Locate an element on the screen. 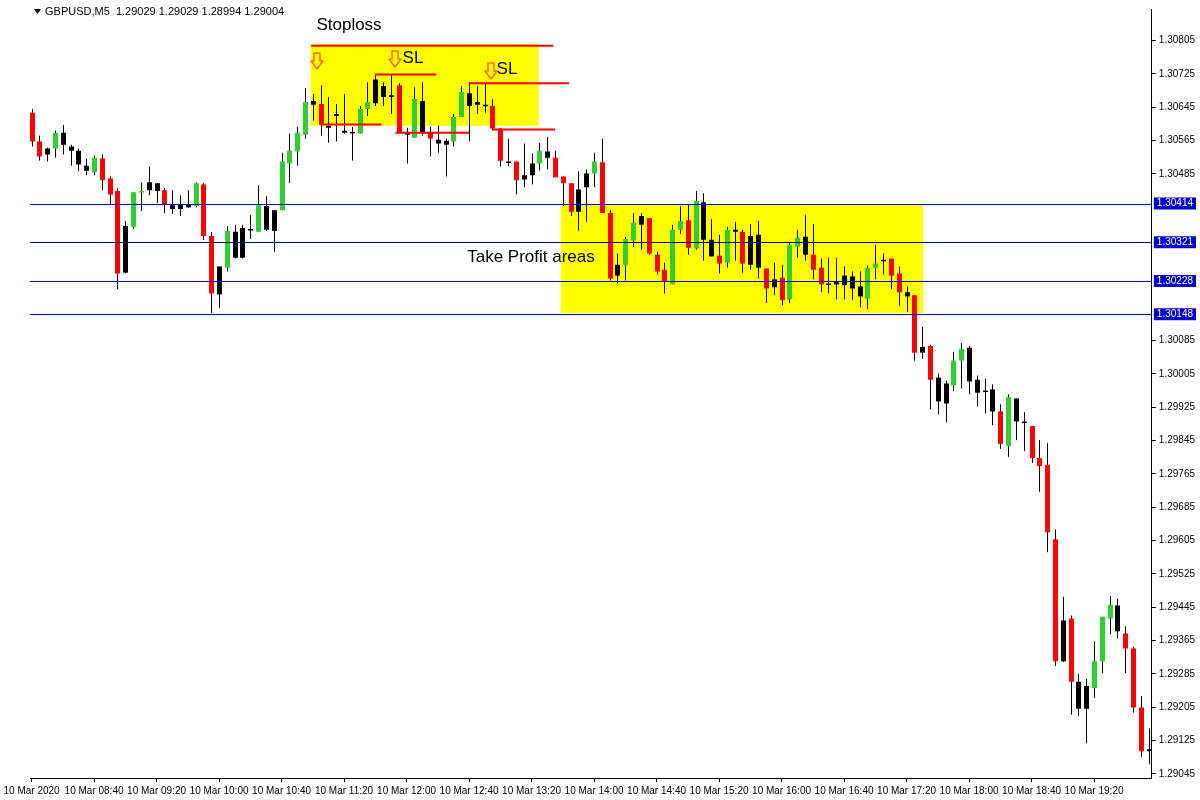 The image size is (1200, 800). ref-line-label: 1.30148 is located at coordinates (1175, 314).